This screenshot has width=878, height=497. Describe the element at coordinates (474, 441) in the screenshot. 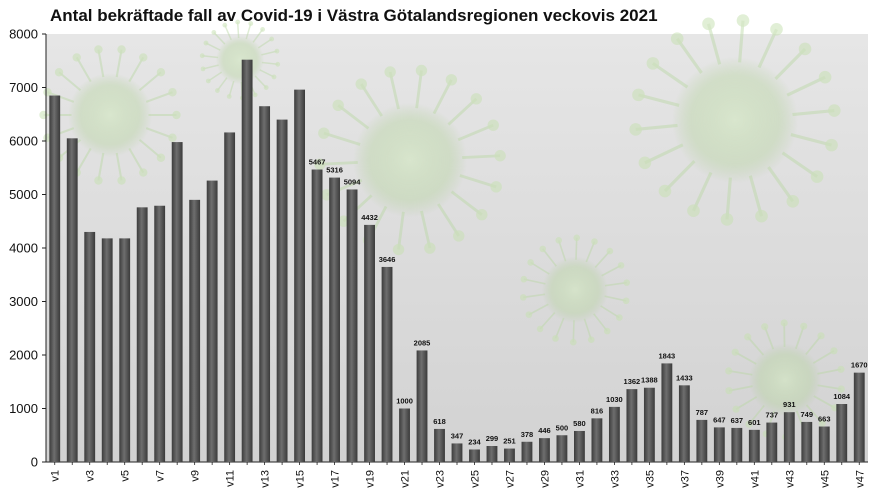

I see `data-label: 234` at that location.